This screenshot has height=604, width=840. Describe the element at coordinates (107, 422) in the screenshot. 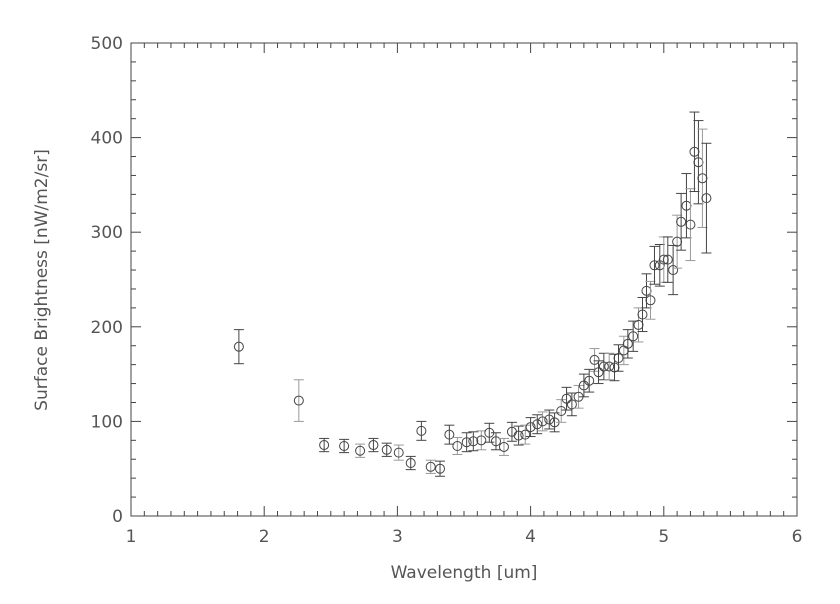

I see `y-tick-label: 100` at that location.